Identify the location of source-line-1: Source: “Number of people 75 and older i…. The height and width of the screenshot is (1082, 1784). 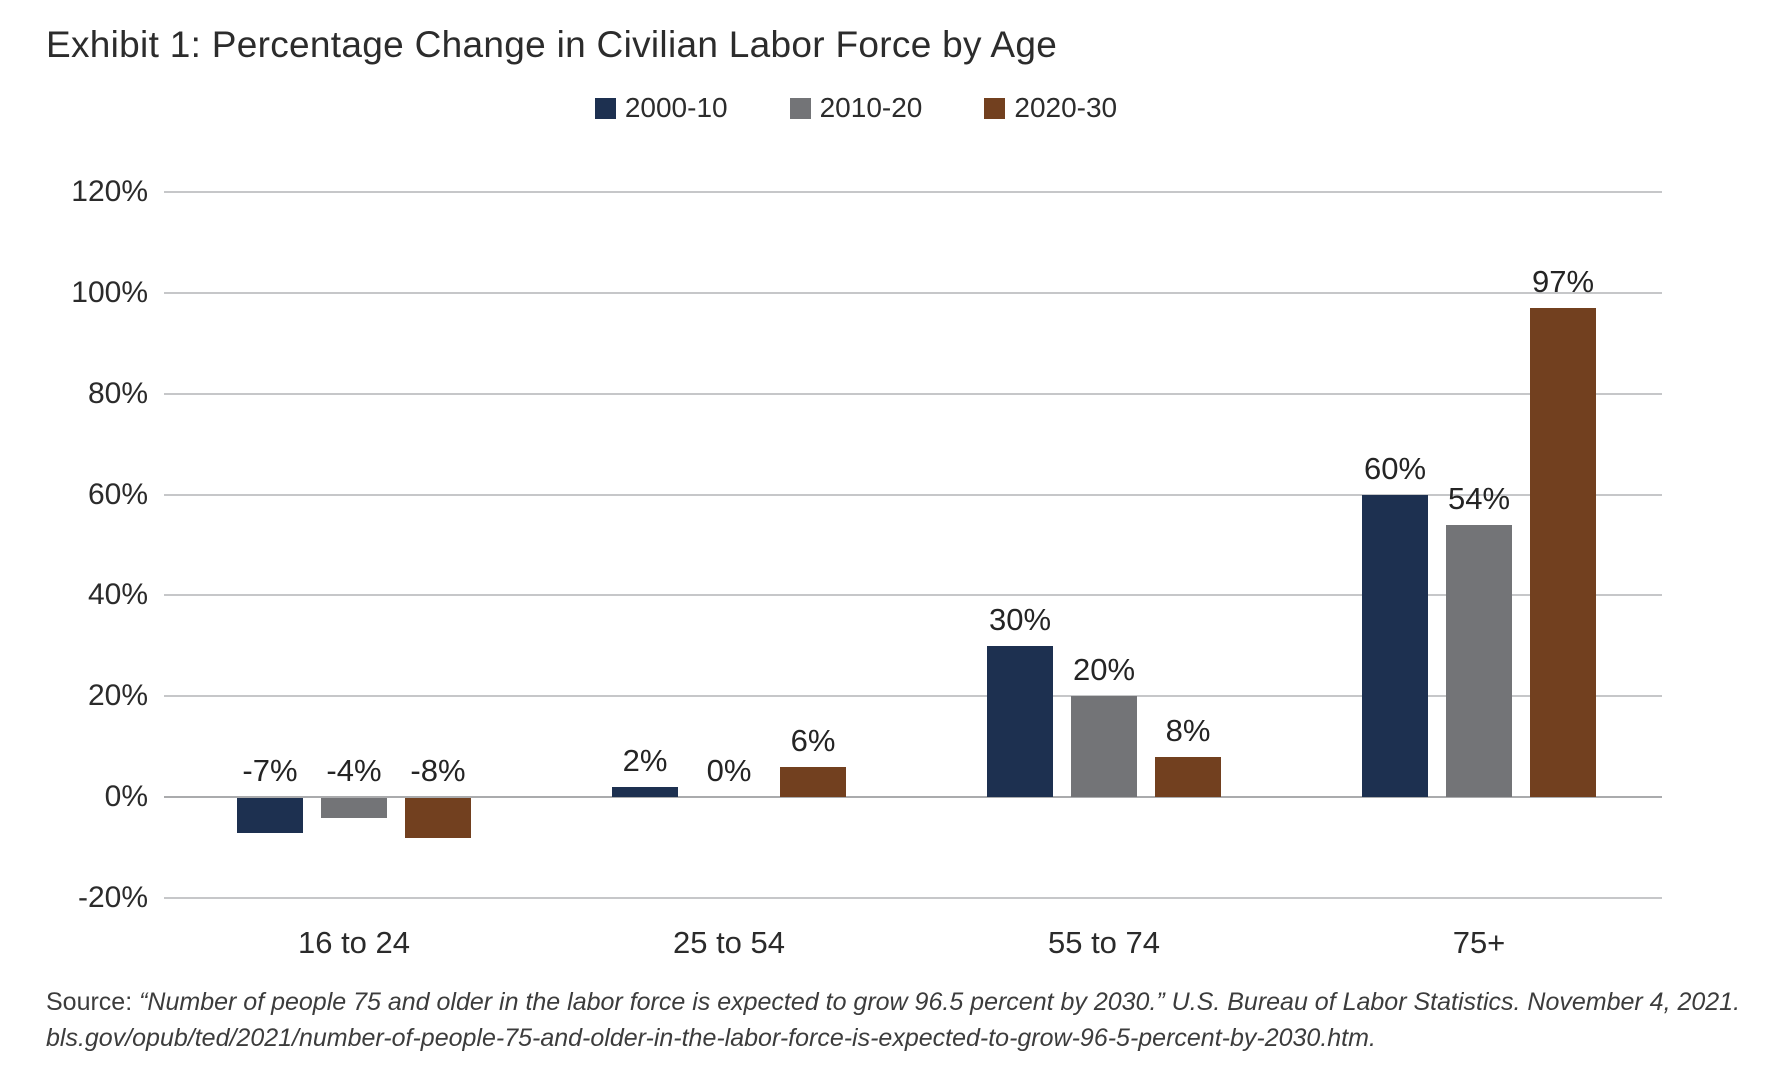
(893, 1002).